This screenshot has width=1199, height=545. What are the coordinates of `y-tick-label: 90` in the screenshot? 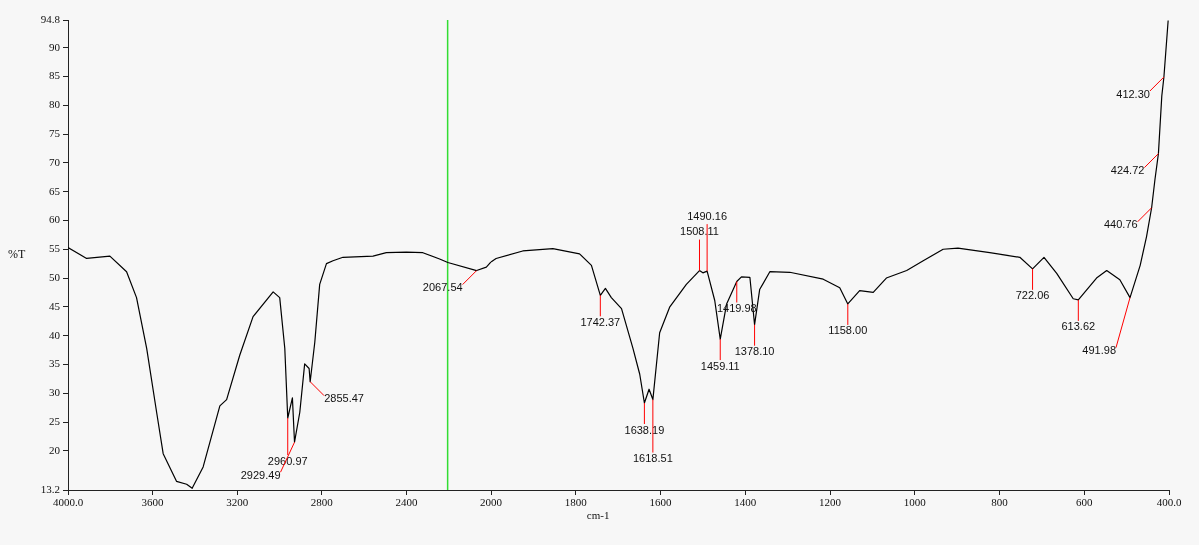 It's located at (55, 46).